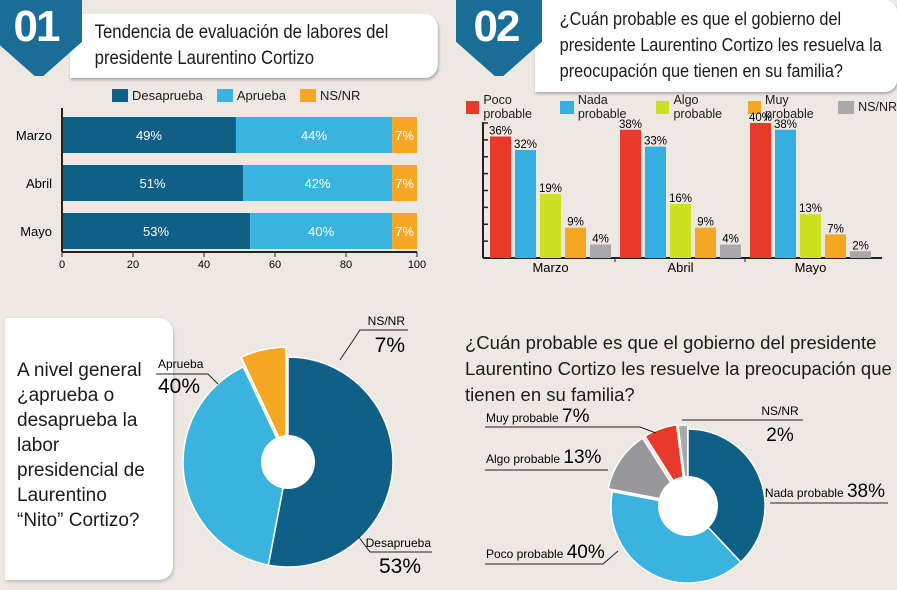 The width and height of the screenshot is (897, 590). Describe the element at coordinates (497, 26) in the screenshot. I see `section2-number: 02` at that location.